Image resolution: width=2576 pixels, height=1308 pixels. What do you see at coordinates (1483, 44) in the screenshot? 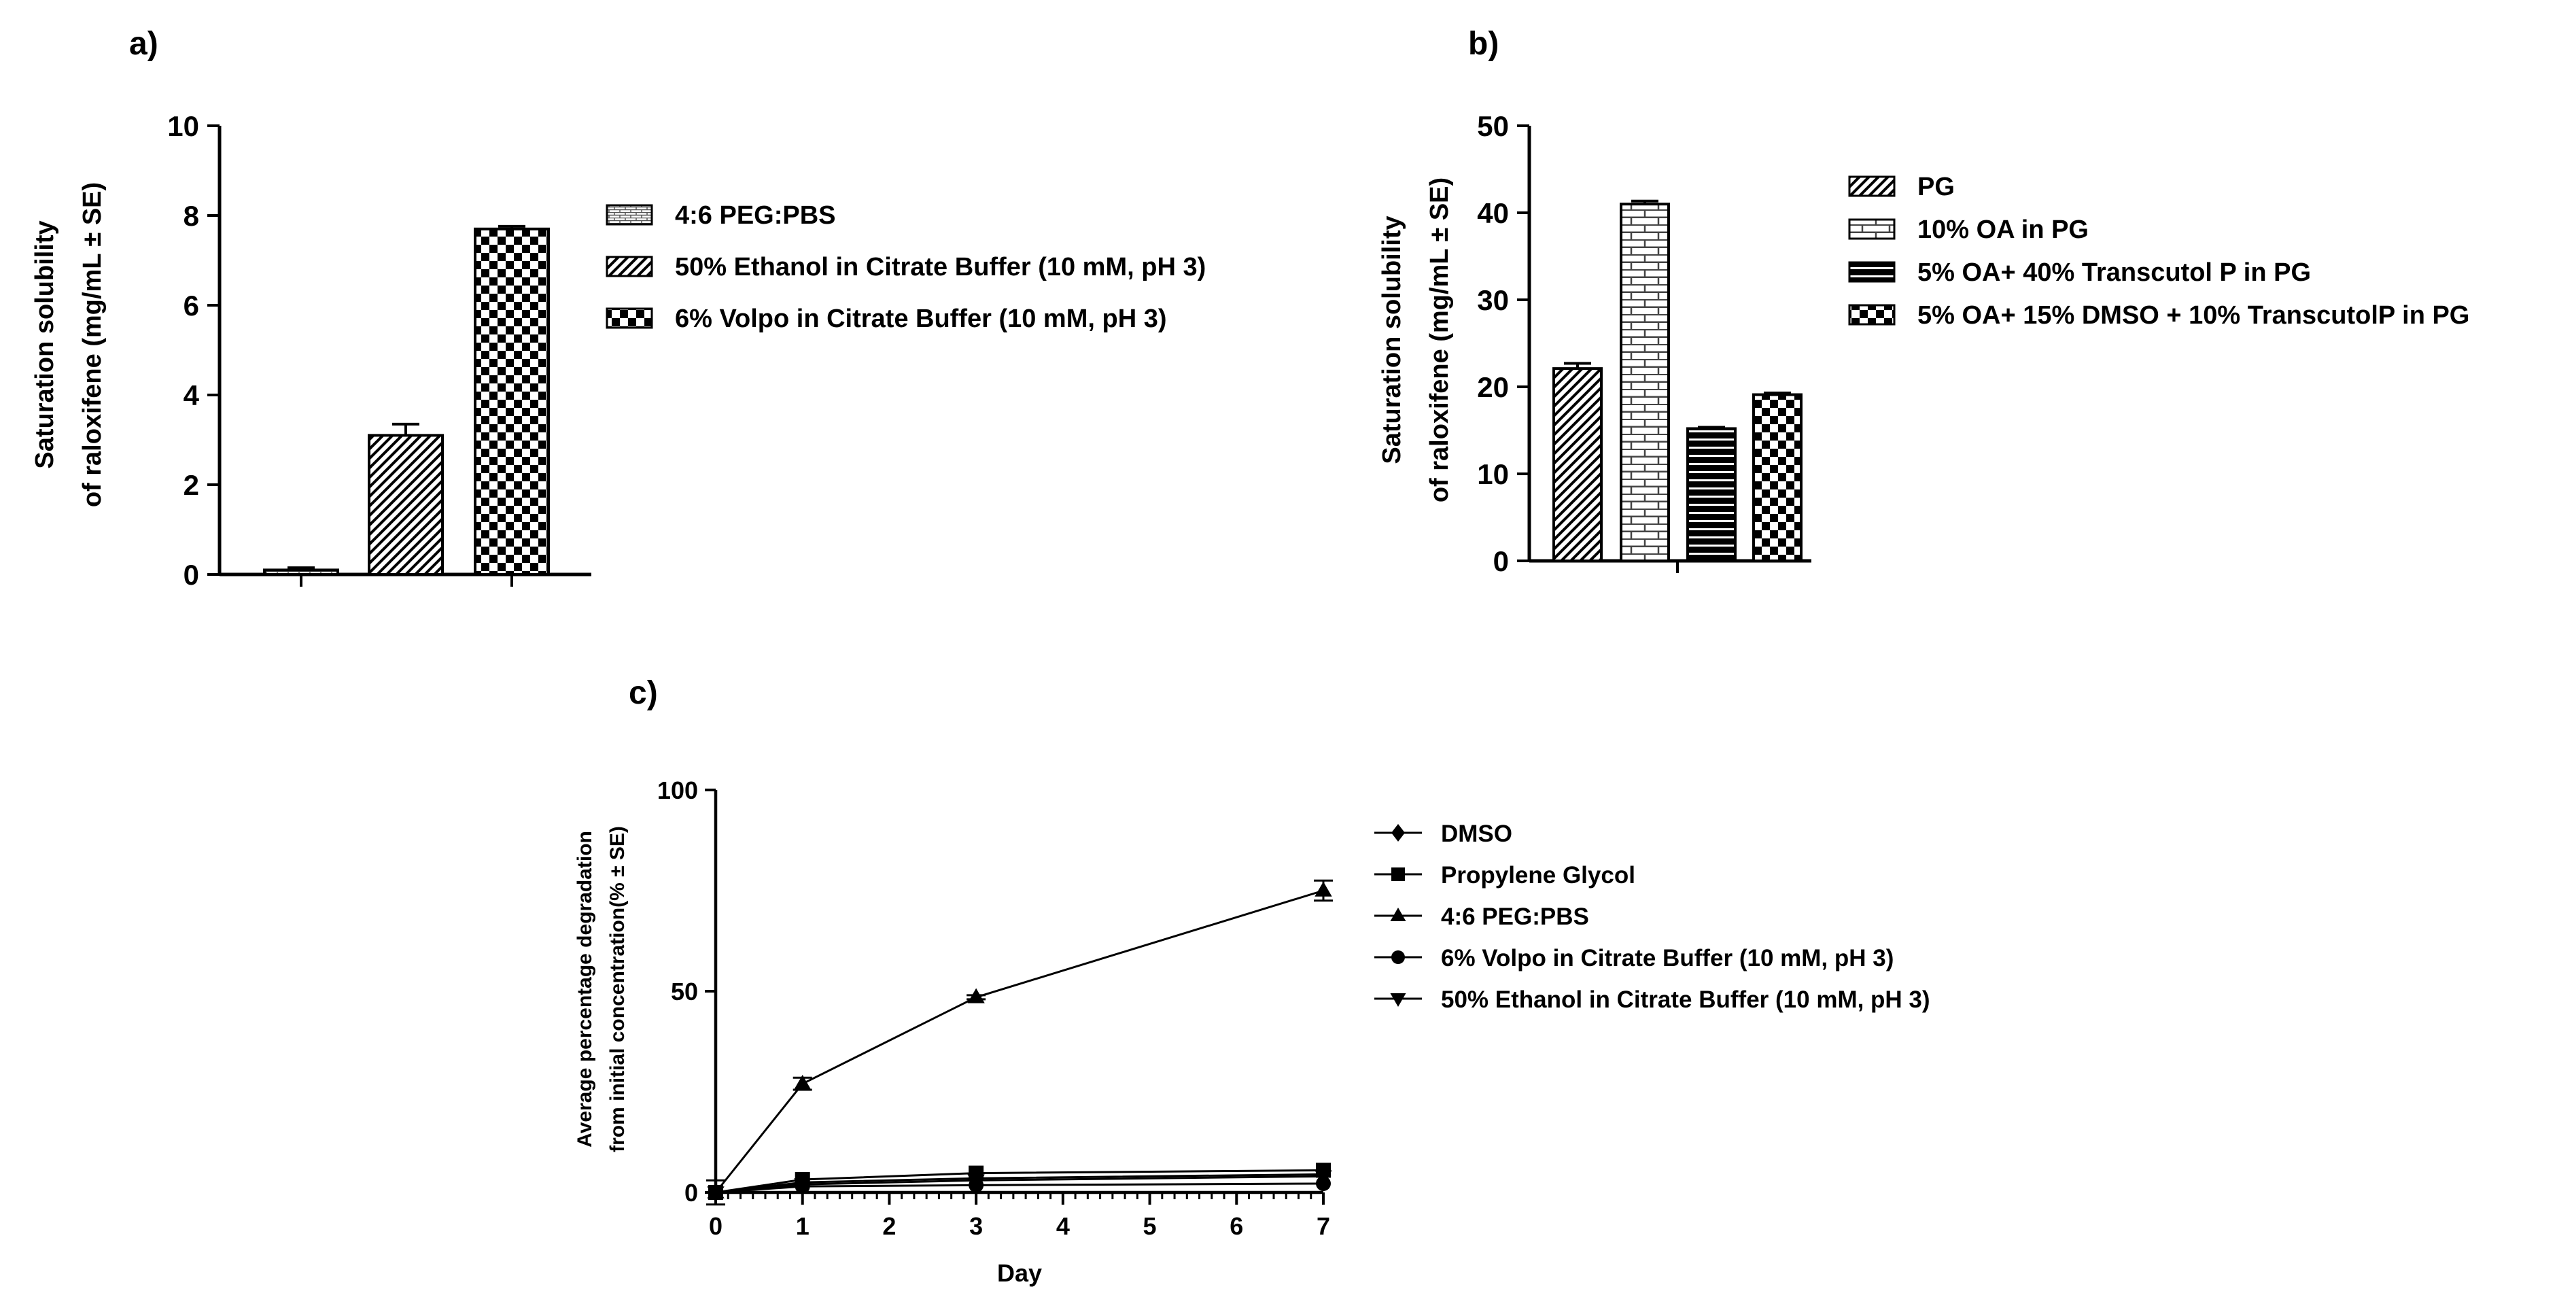
I see `panel-b-label: b)` at bounding box center [1483, 44].